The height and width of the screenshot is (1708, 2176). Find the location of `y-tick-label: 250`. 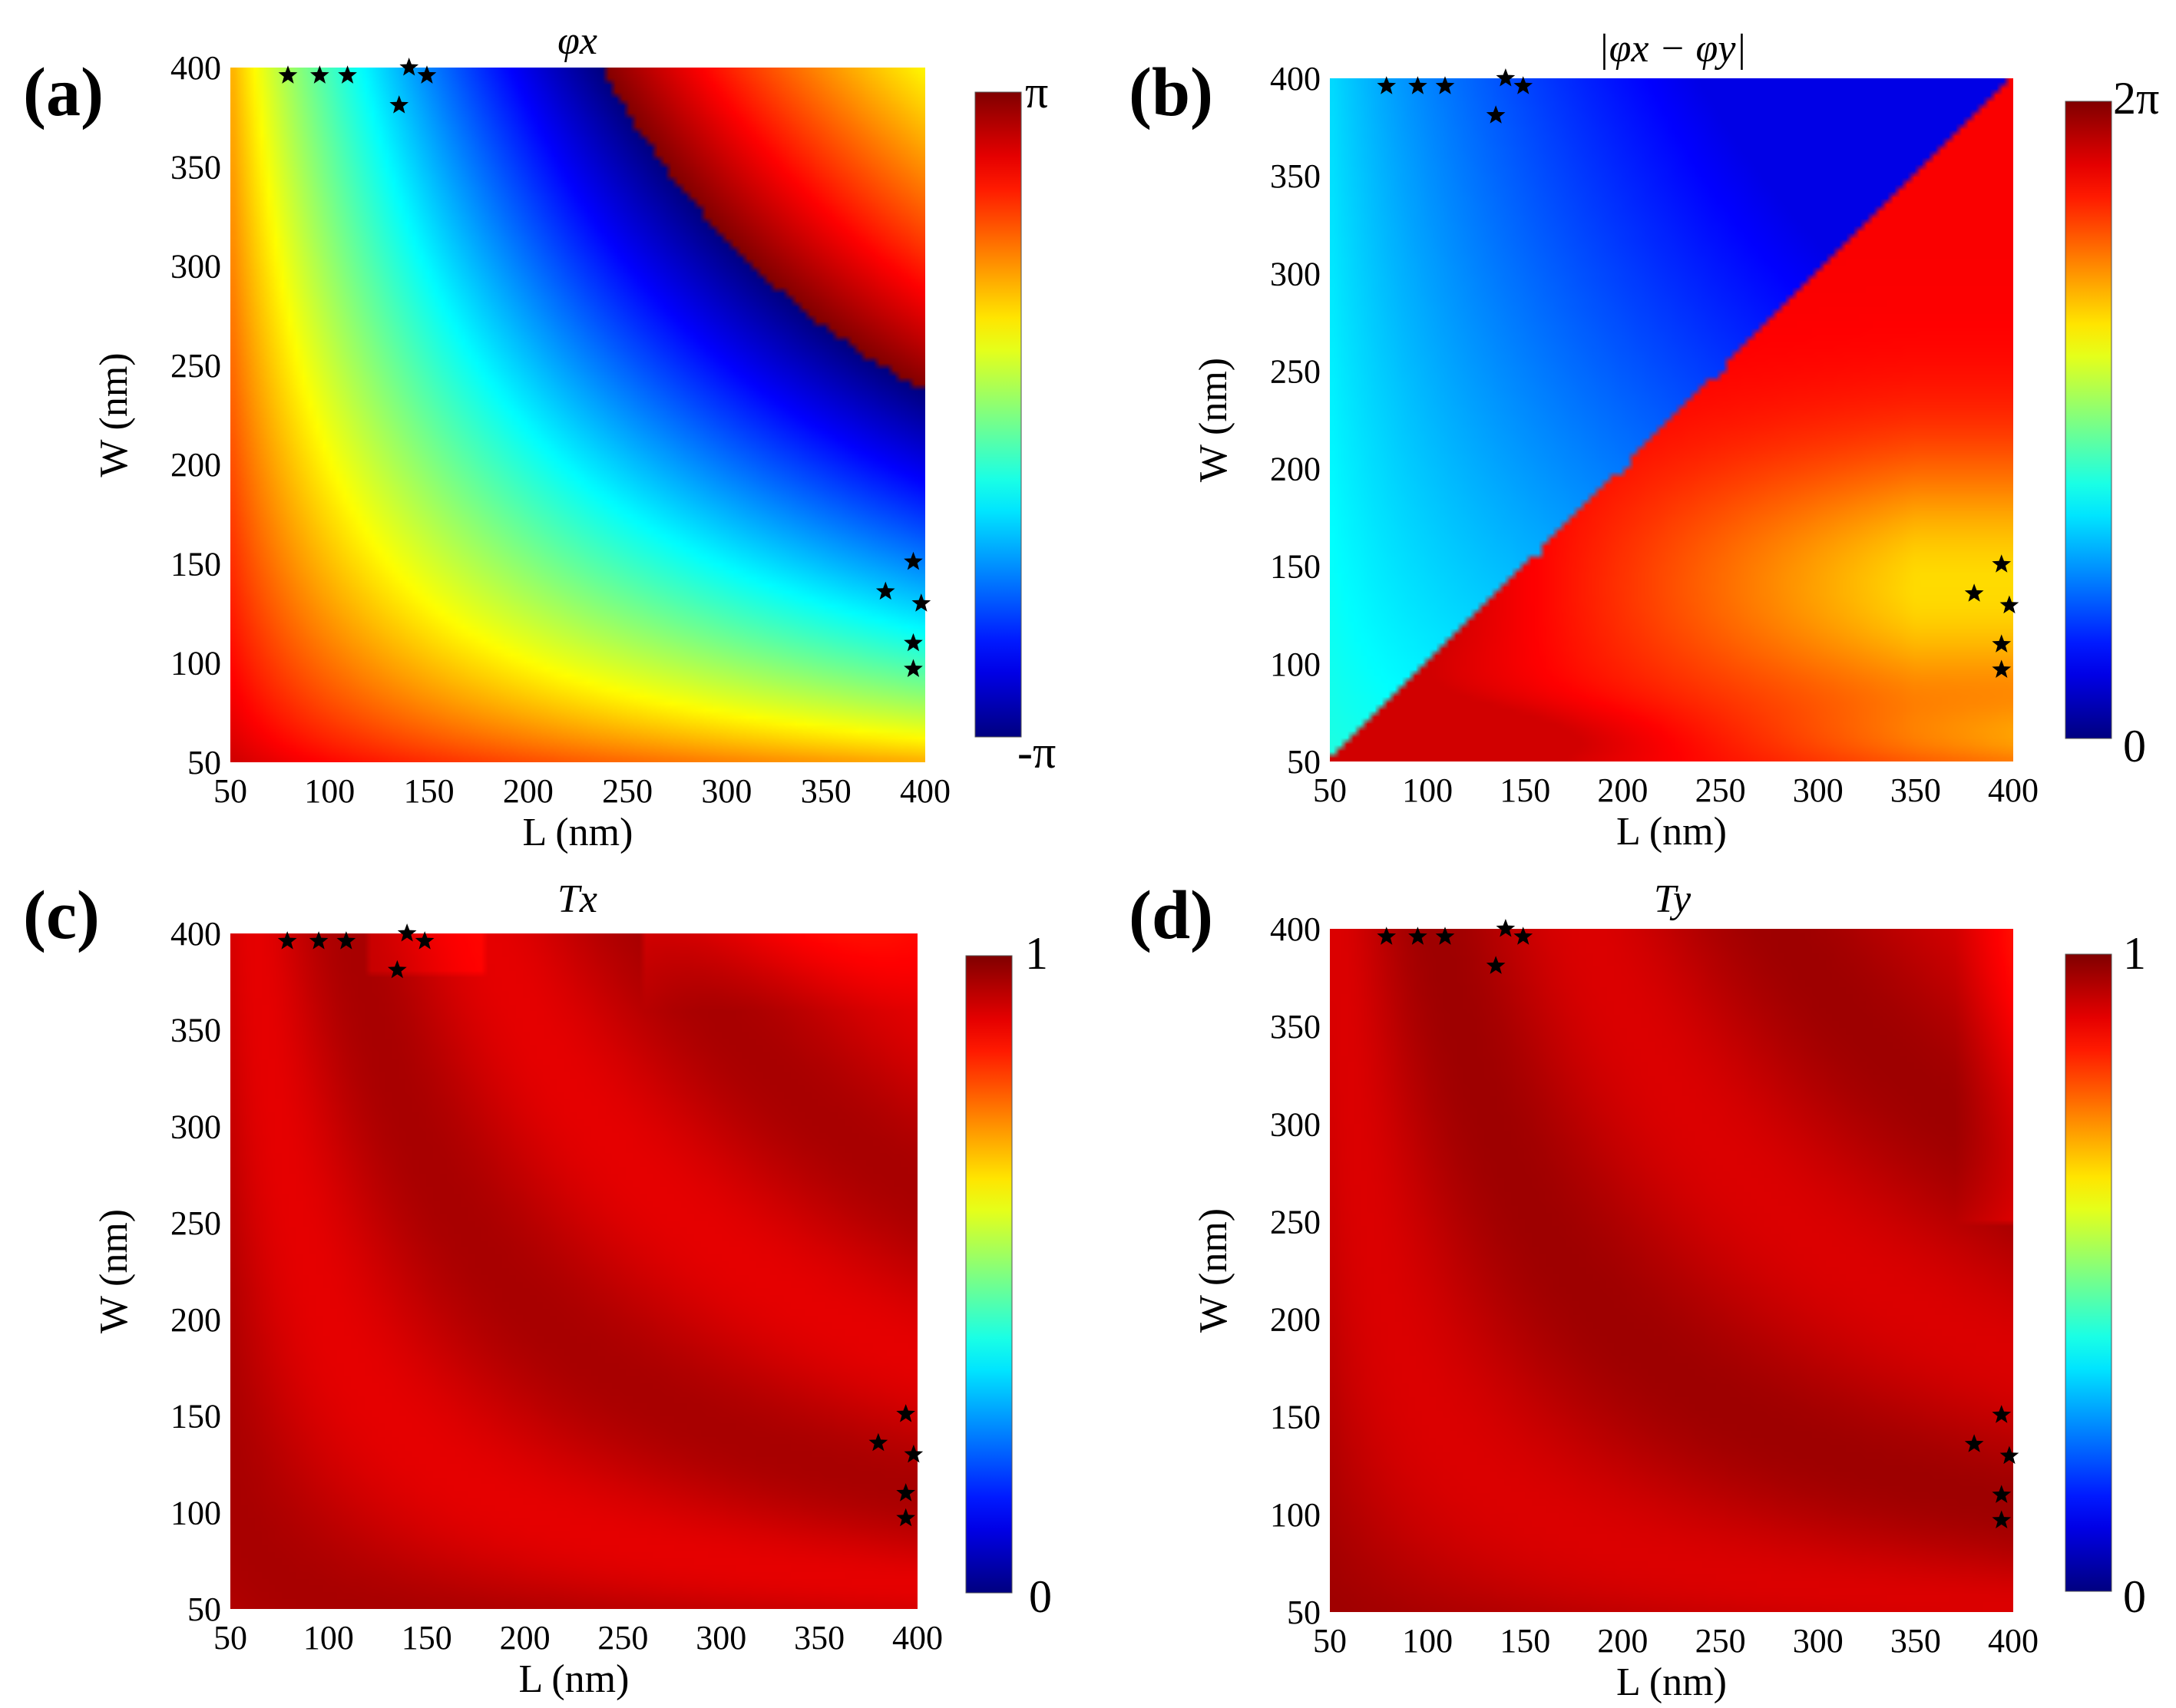

y-tick-label: 250 is located at coordinates (1295, 1222).